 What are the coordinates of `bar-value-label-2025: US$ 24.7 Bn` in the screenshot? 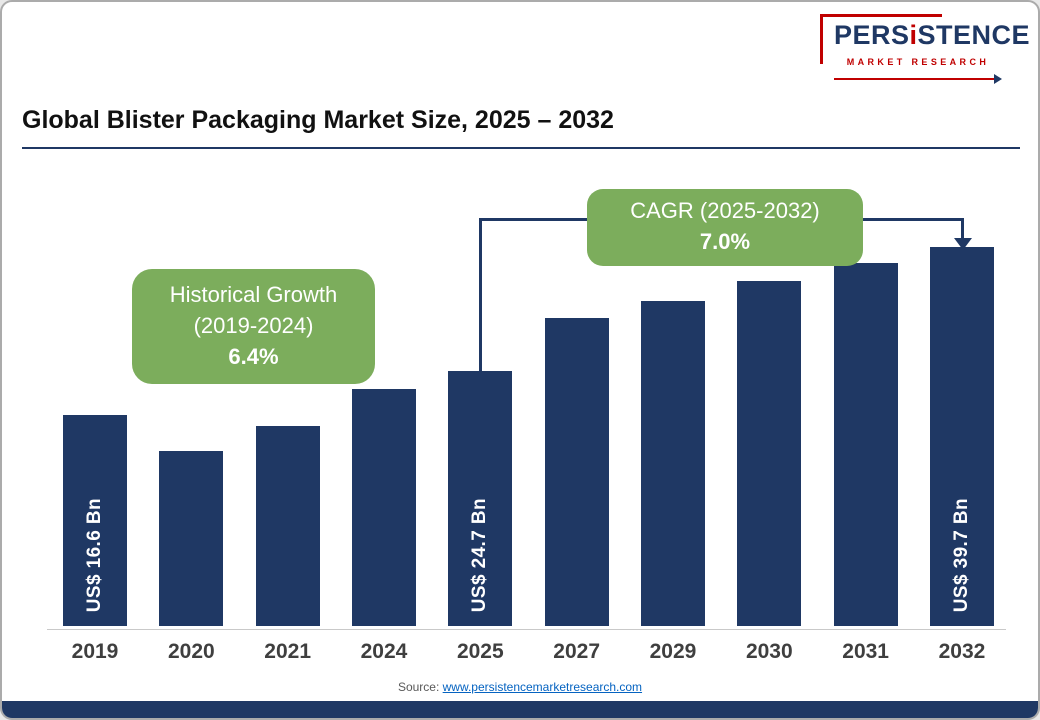 It's located at (480, 554).